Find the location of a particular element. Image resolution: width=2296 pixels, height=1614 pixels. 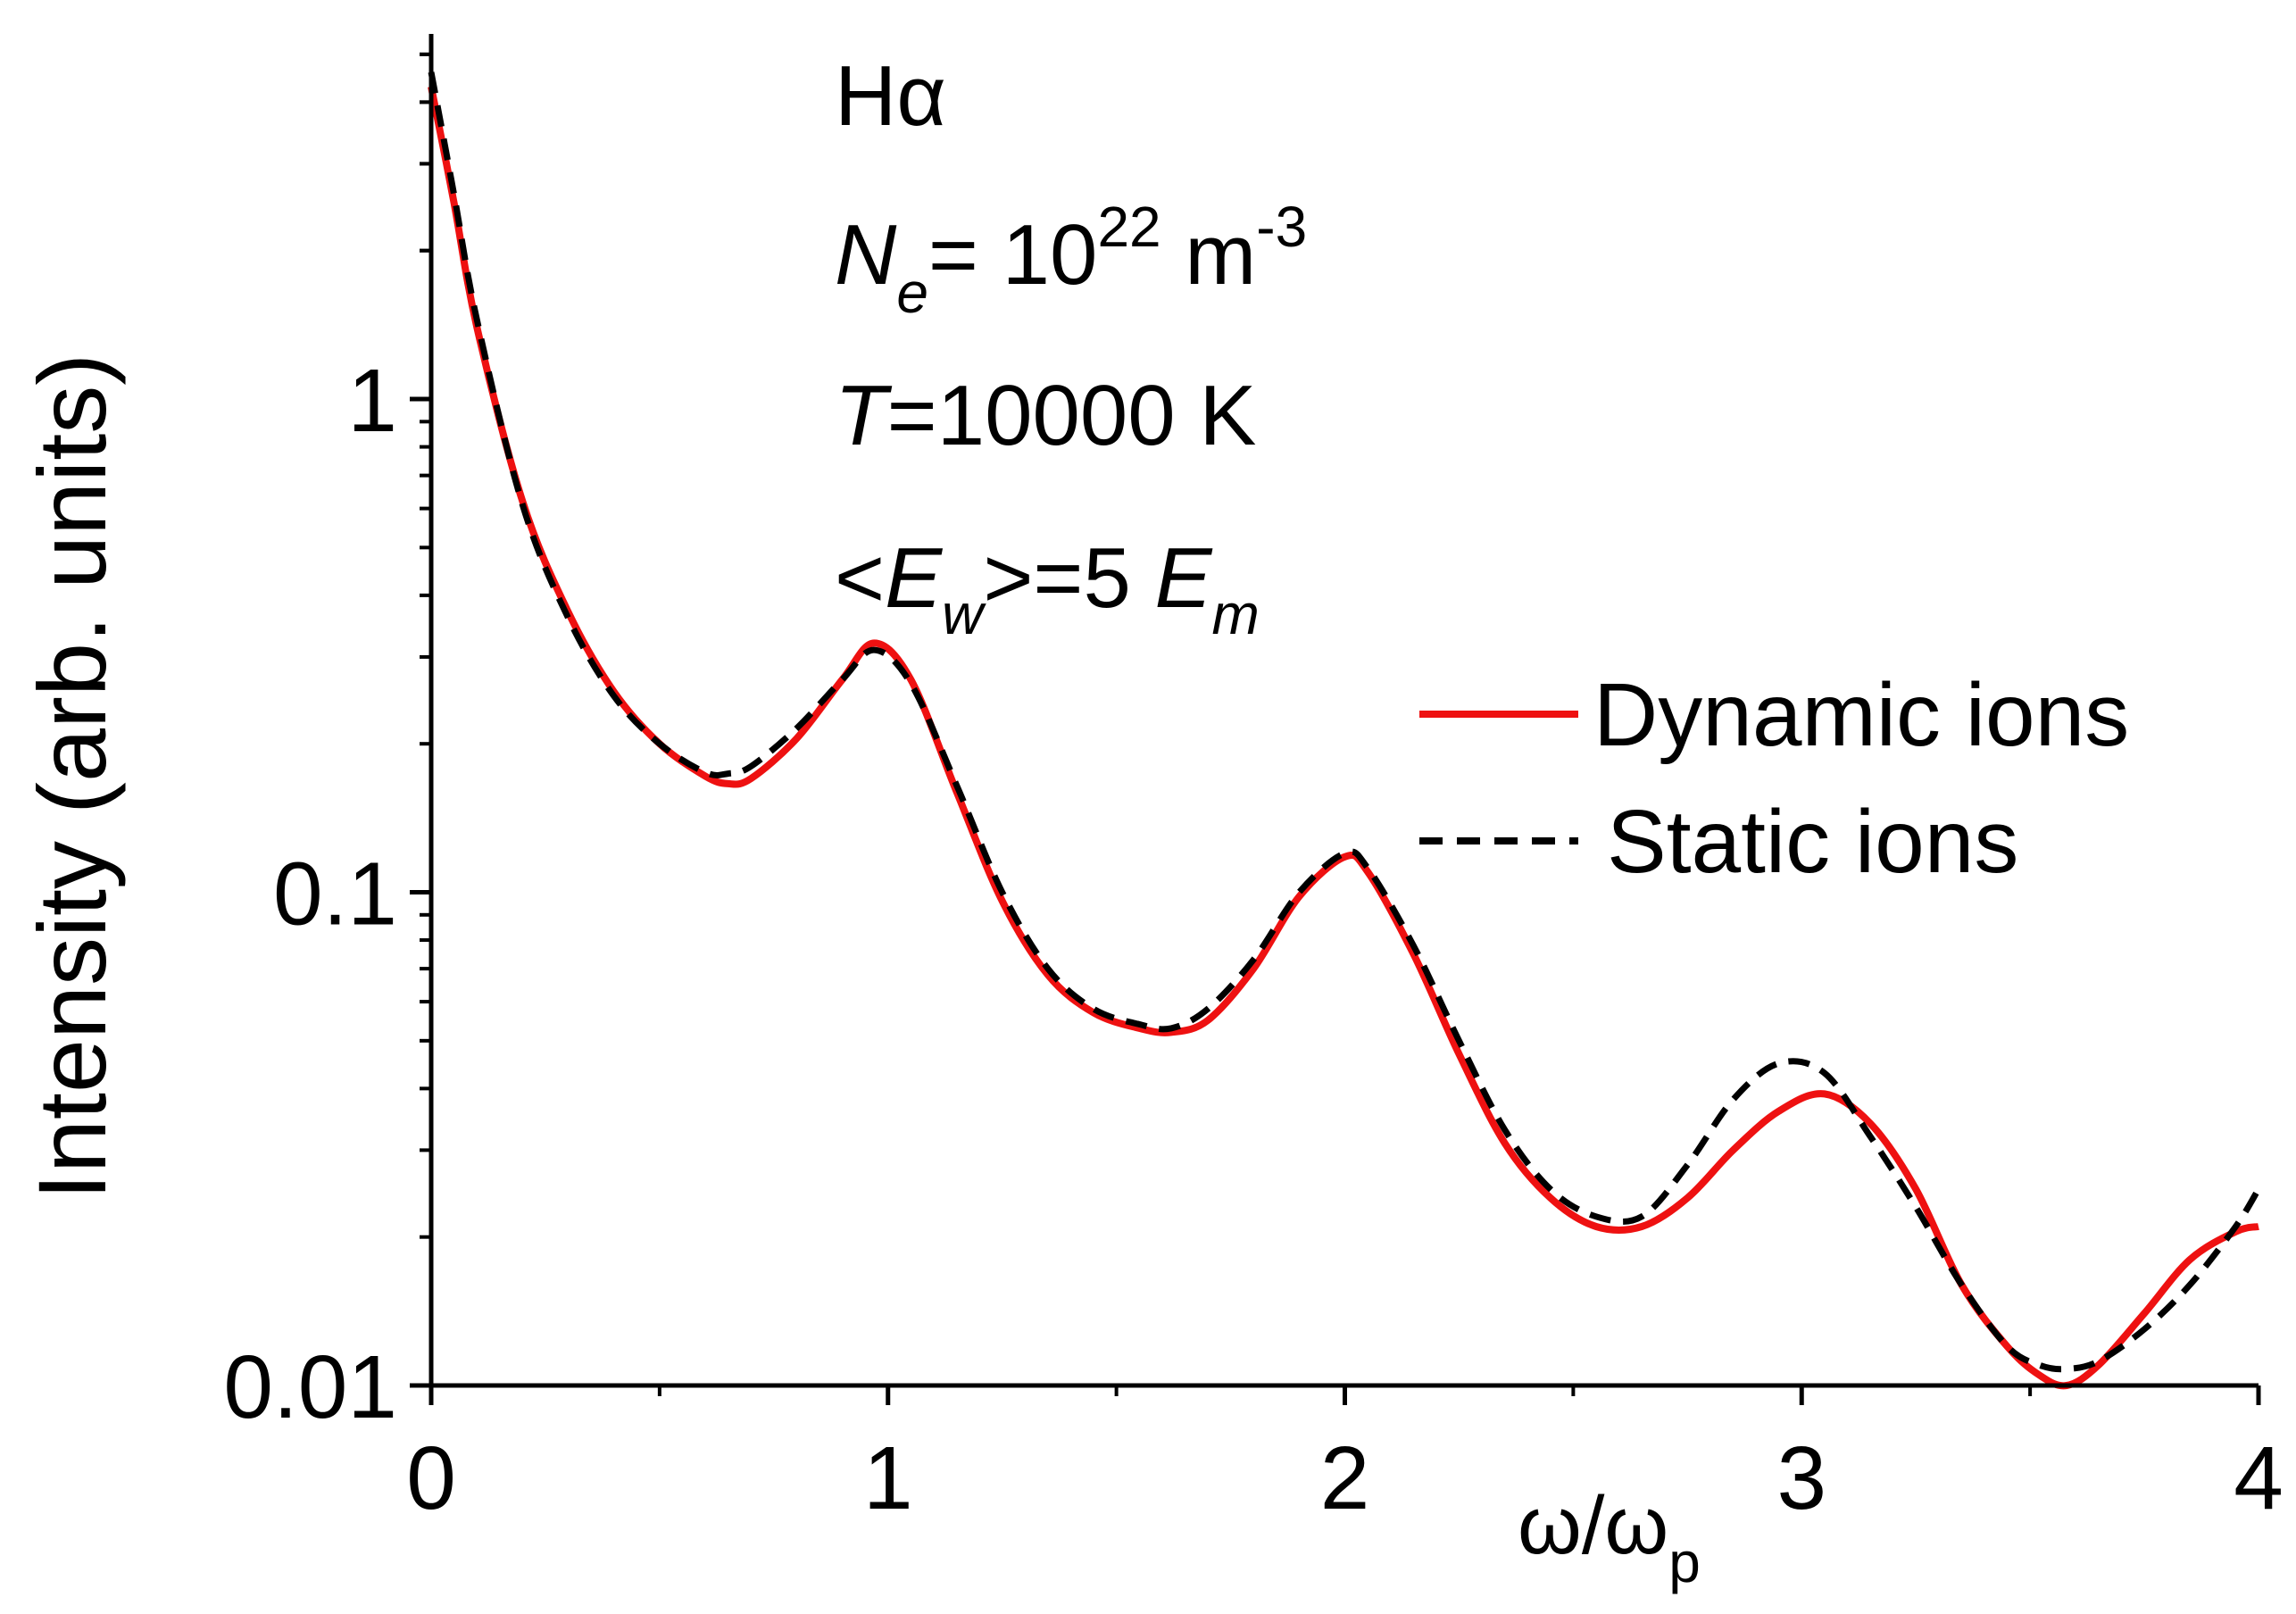

y-tick-label: 0.01 is located at coordinates (310, 1387).